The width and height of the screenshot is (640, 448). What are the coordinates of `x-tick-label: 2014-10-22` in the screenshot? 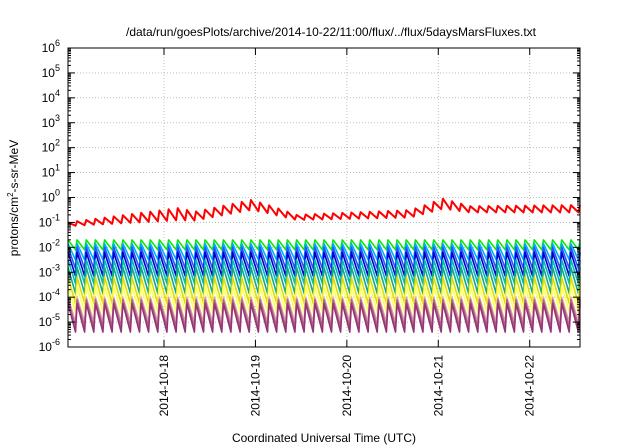 It's located at (530, 386).